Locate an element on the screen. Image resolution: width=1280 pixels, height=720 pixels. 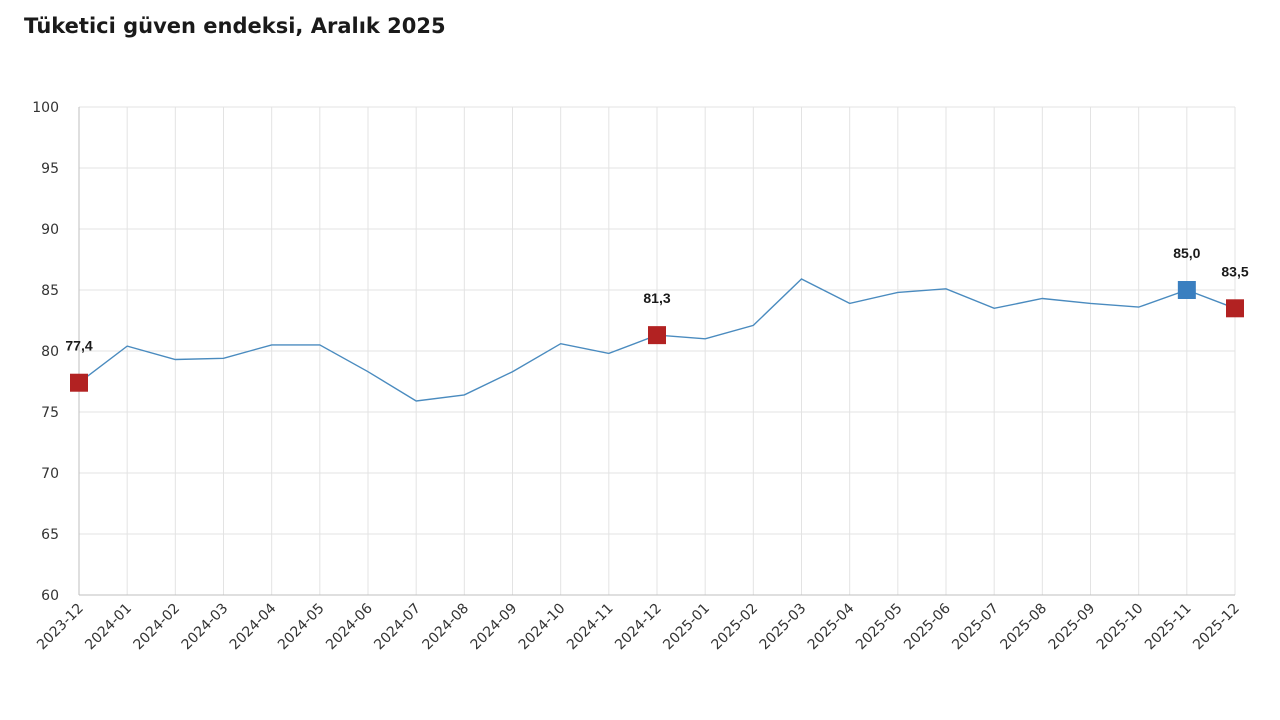
y-tick-label: 65 is located at coordinates (50, 535).